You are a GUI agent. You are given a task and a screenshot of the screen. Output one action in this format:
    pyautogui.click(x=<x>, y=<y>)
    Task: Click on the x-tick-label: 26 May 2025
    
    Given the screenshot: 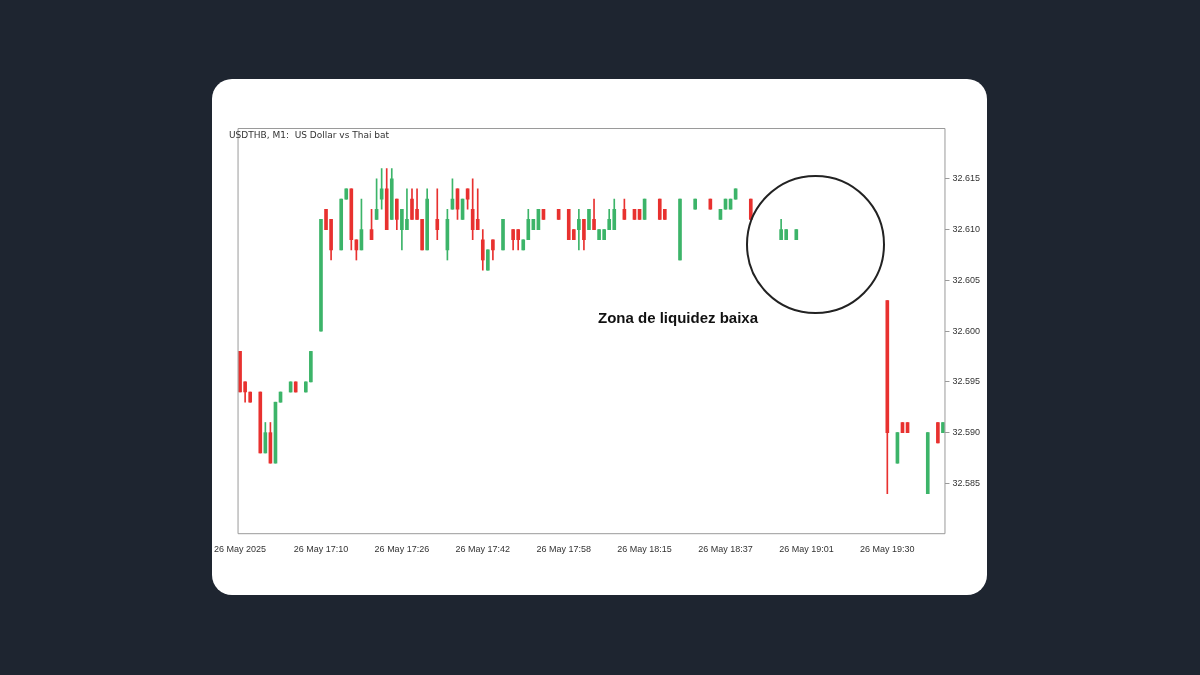 What is the action you would take?
    pyautogui.click(x=240, y=549)
    